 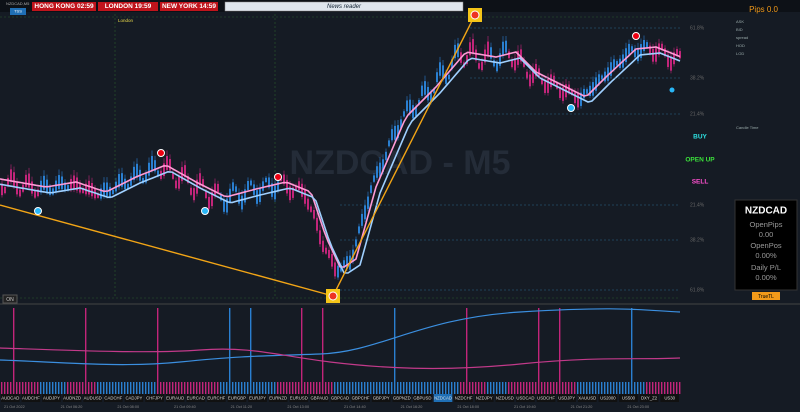 I want to click on symbol-tab-label: AUDCHF, so click(x=31, y=398).